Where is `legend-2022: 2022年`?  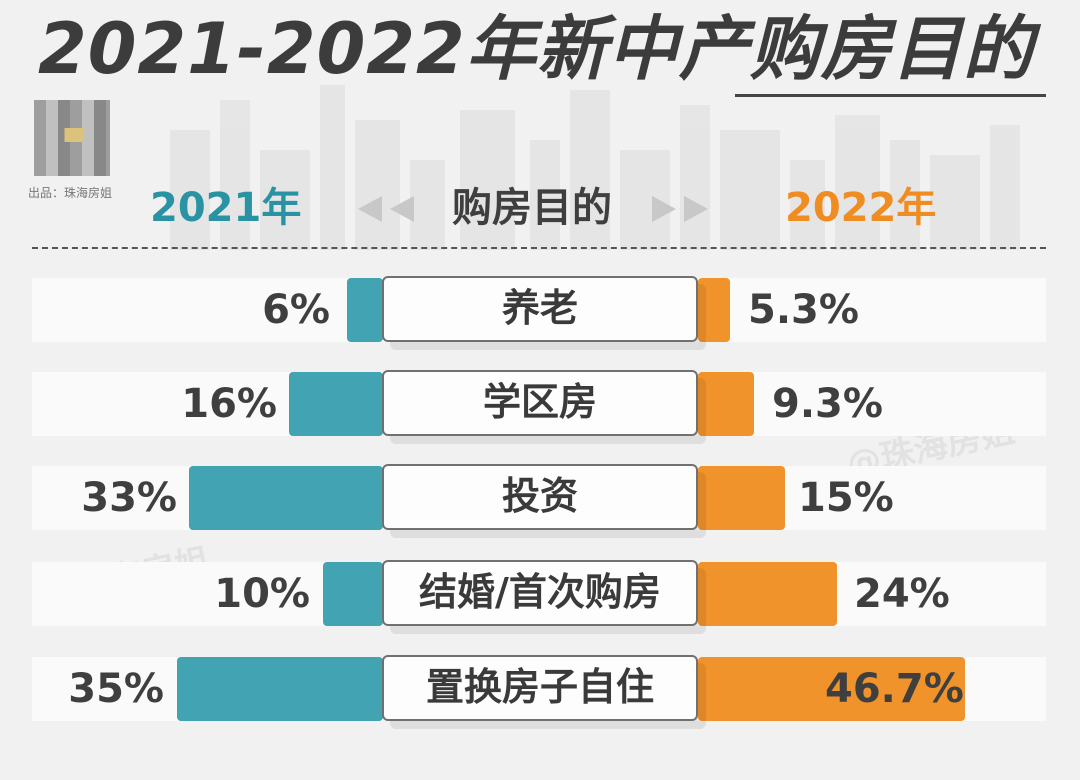 legend-2022: 2022年 is located at coordinates (861, 208).